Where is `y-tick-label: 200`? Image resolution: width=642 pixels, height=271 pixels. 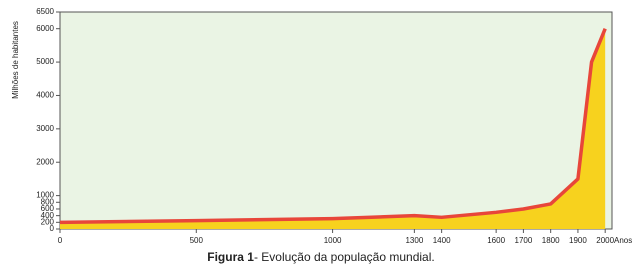 y-tick-label: 200 is located at coordinates (48, 221).